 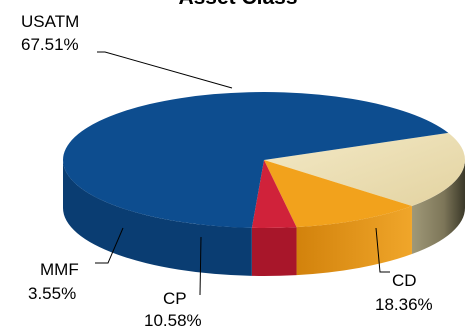 I want to click on pie-slice-cp, so click(x=338, y=194).